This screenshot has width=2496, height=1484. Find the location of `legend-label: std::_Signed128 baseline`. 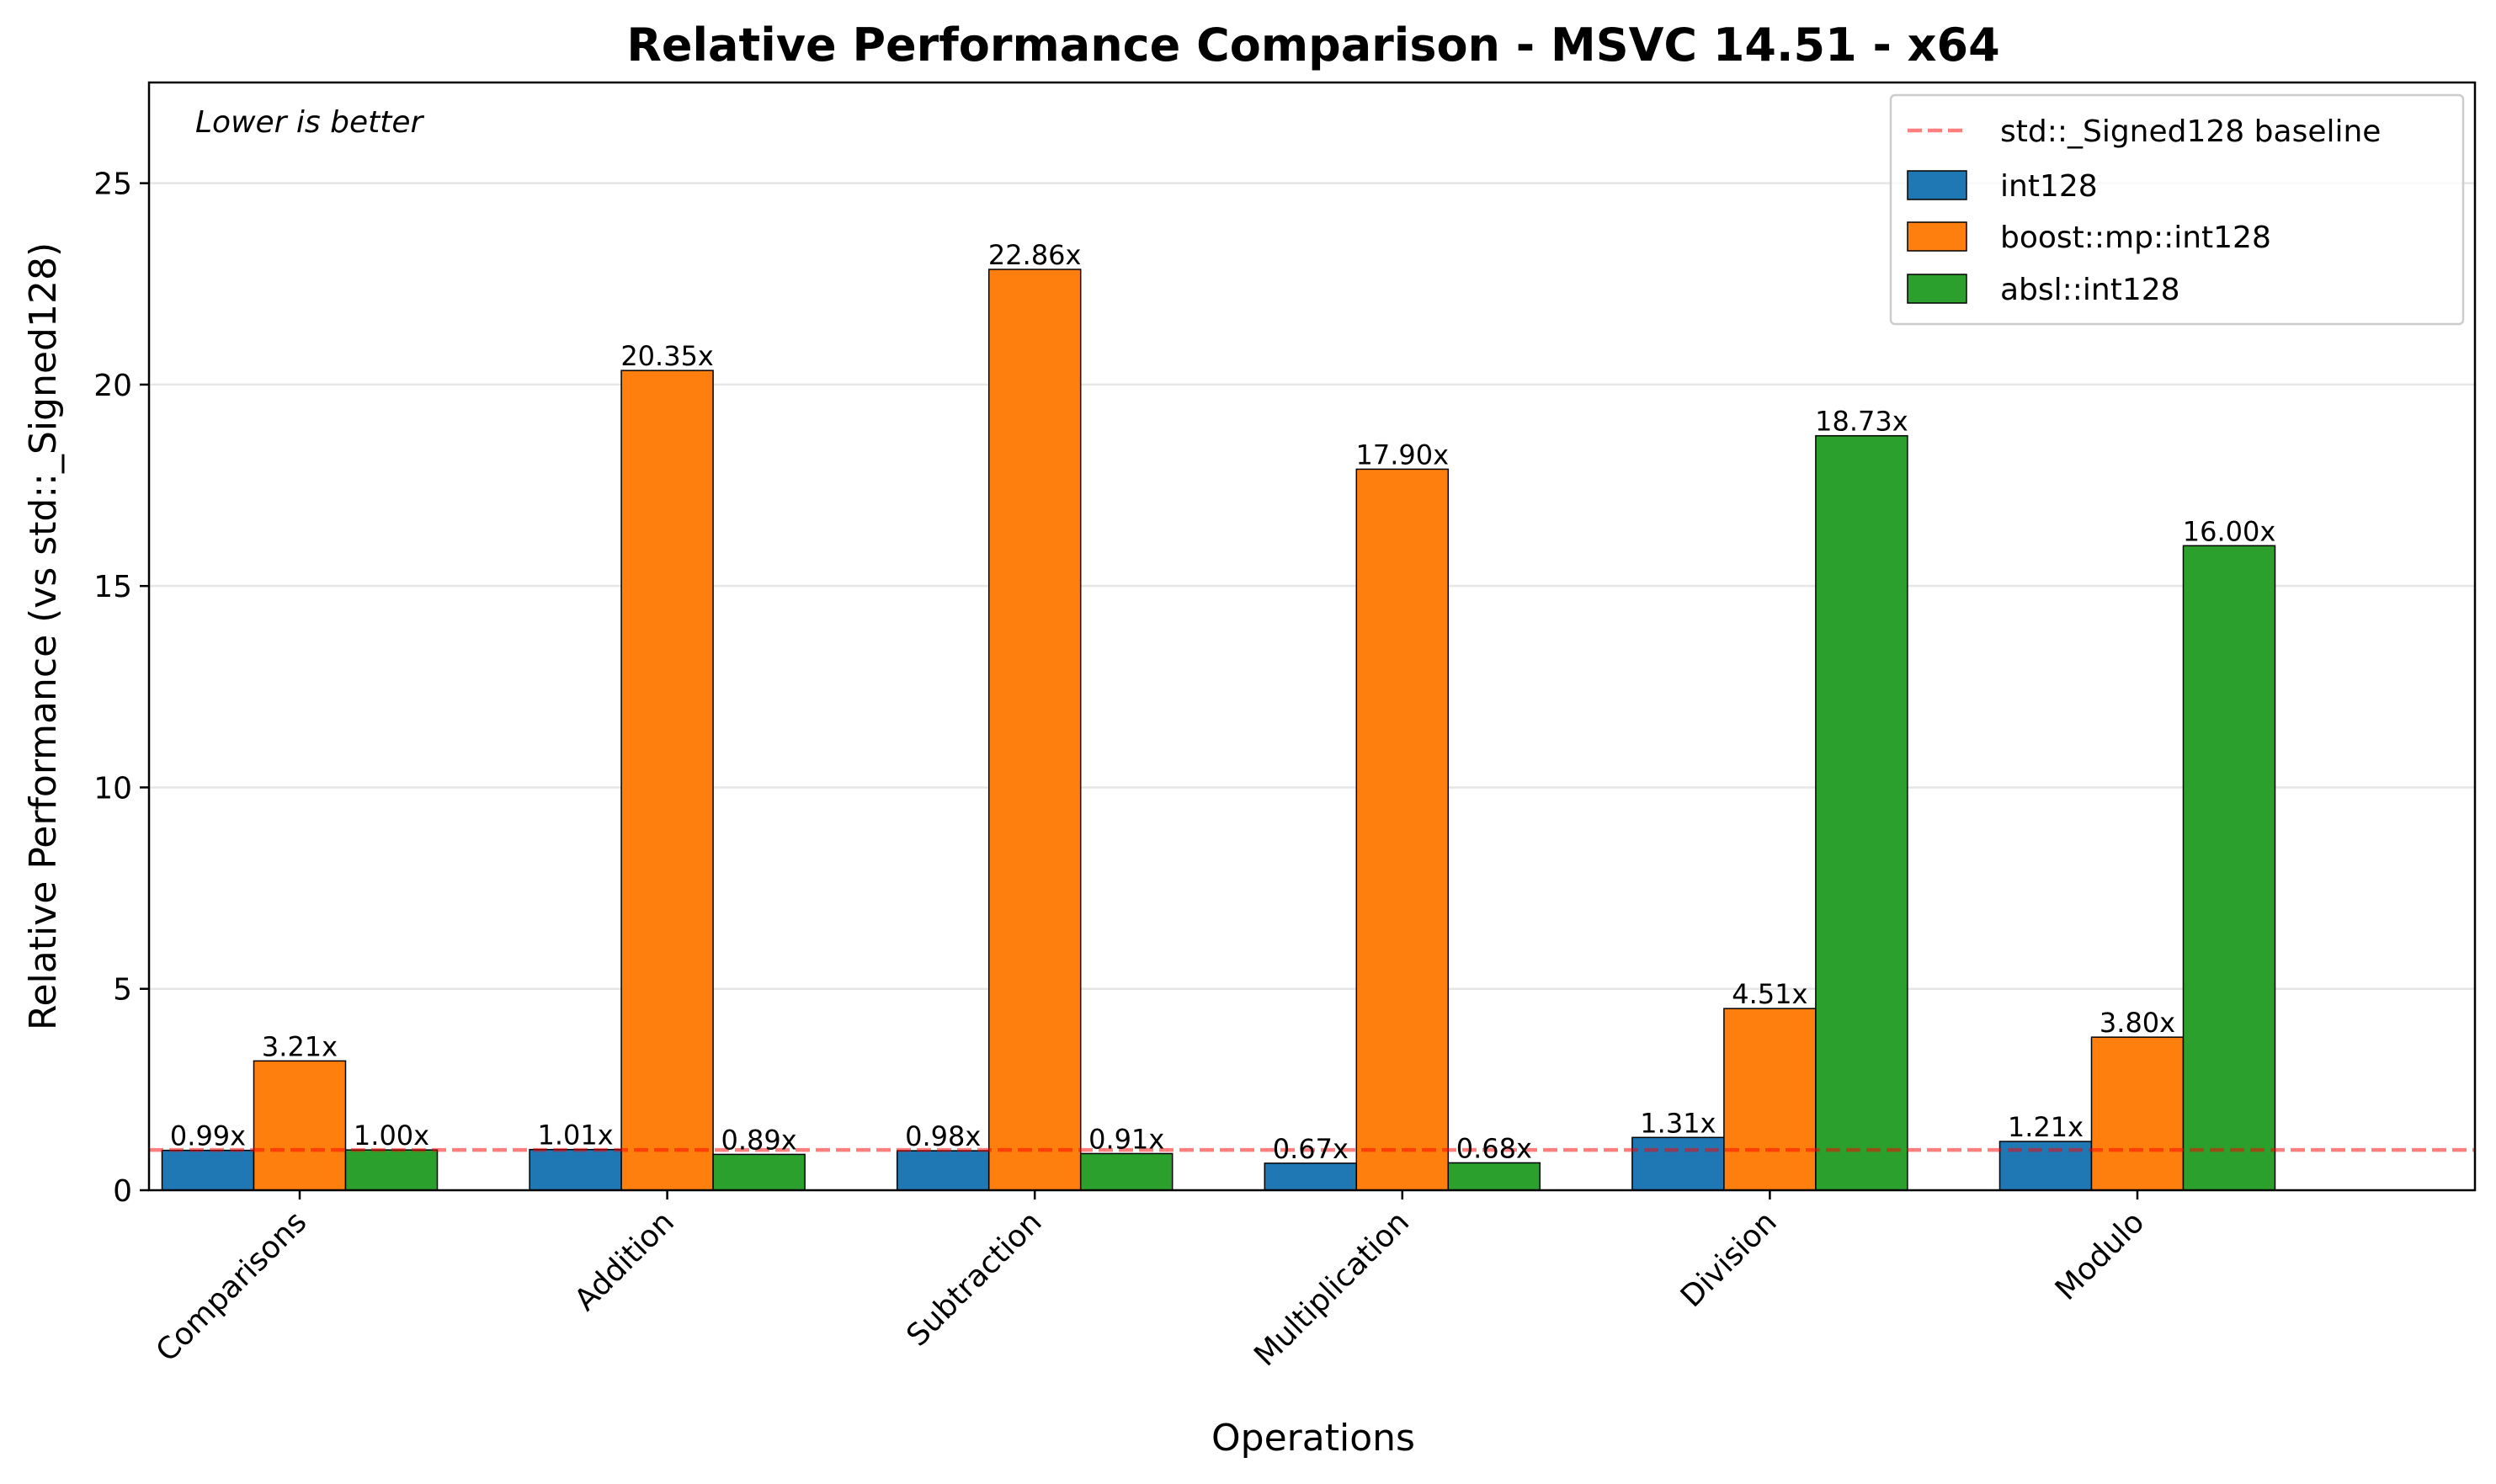

legend-label: std::_Signed128 baseline is located at coordinates (2190, 131).